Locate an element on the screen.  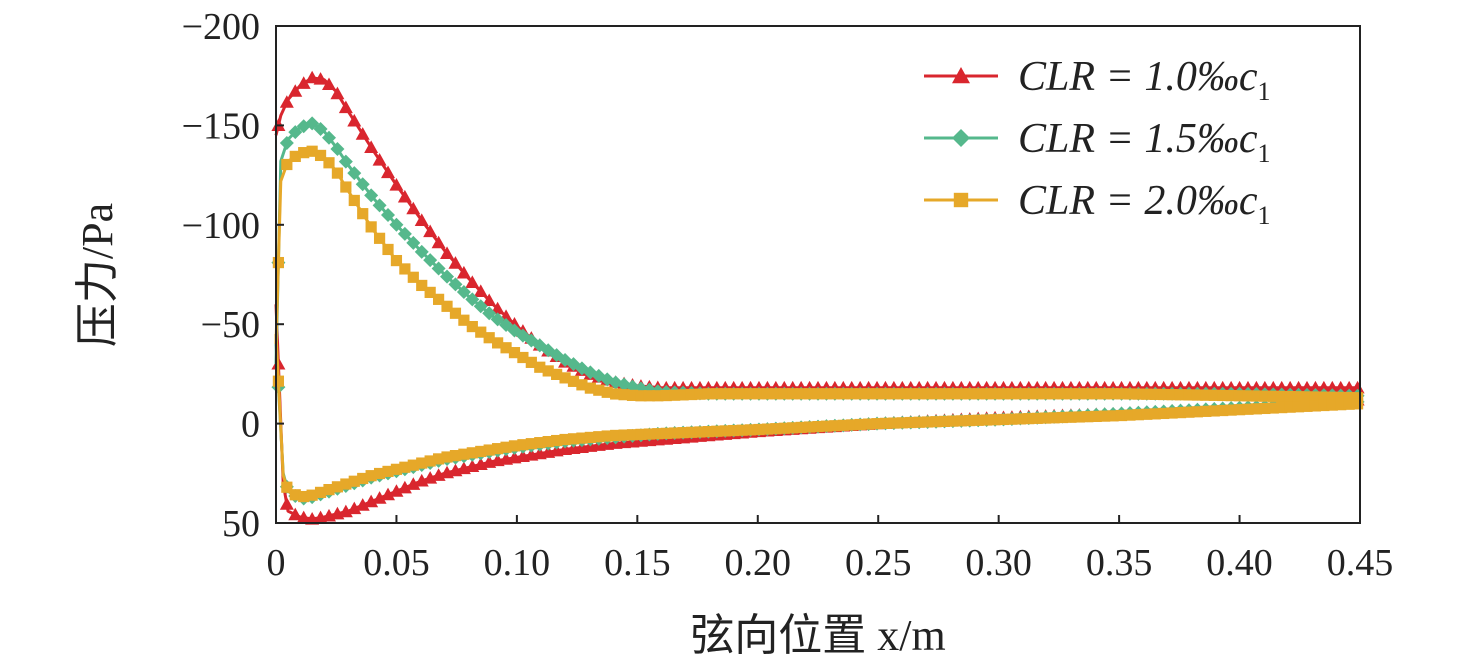
y-tick-label: −200 is located at coordinates (221, 27).